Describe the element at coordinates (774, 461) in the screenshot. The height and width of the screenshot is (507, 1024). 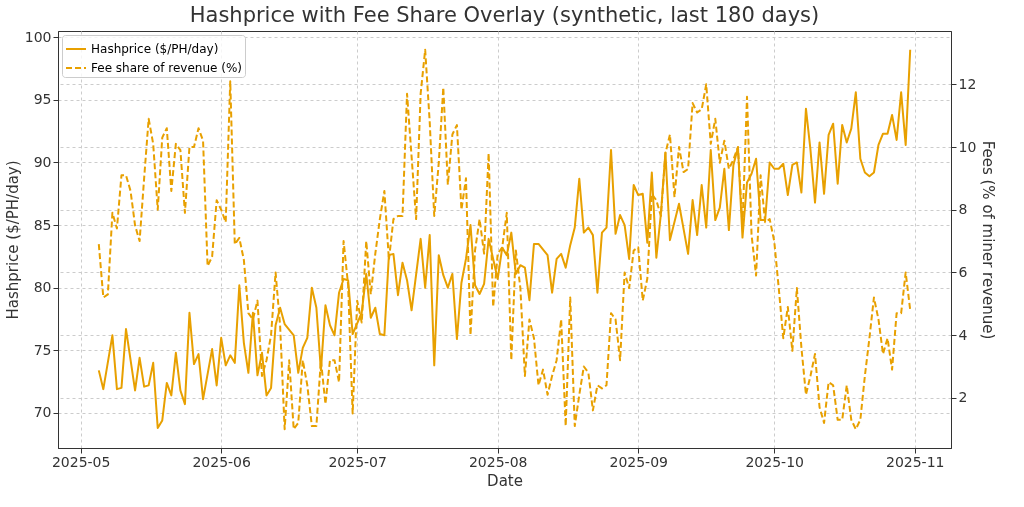
I see `x-tick-label: 2025-10` at that location.